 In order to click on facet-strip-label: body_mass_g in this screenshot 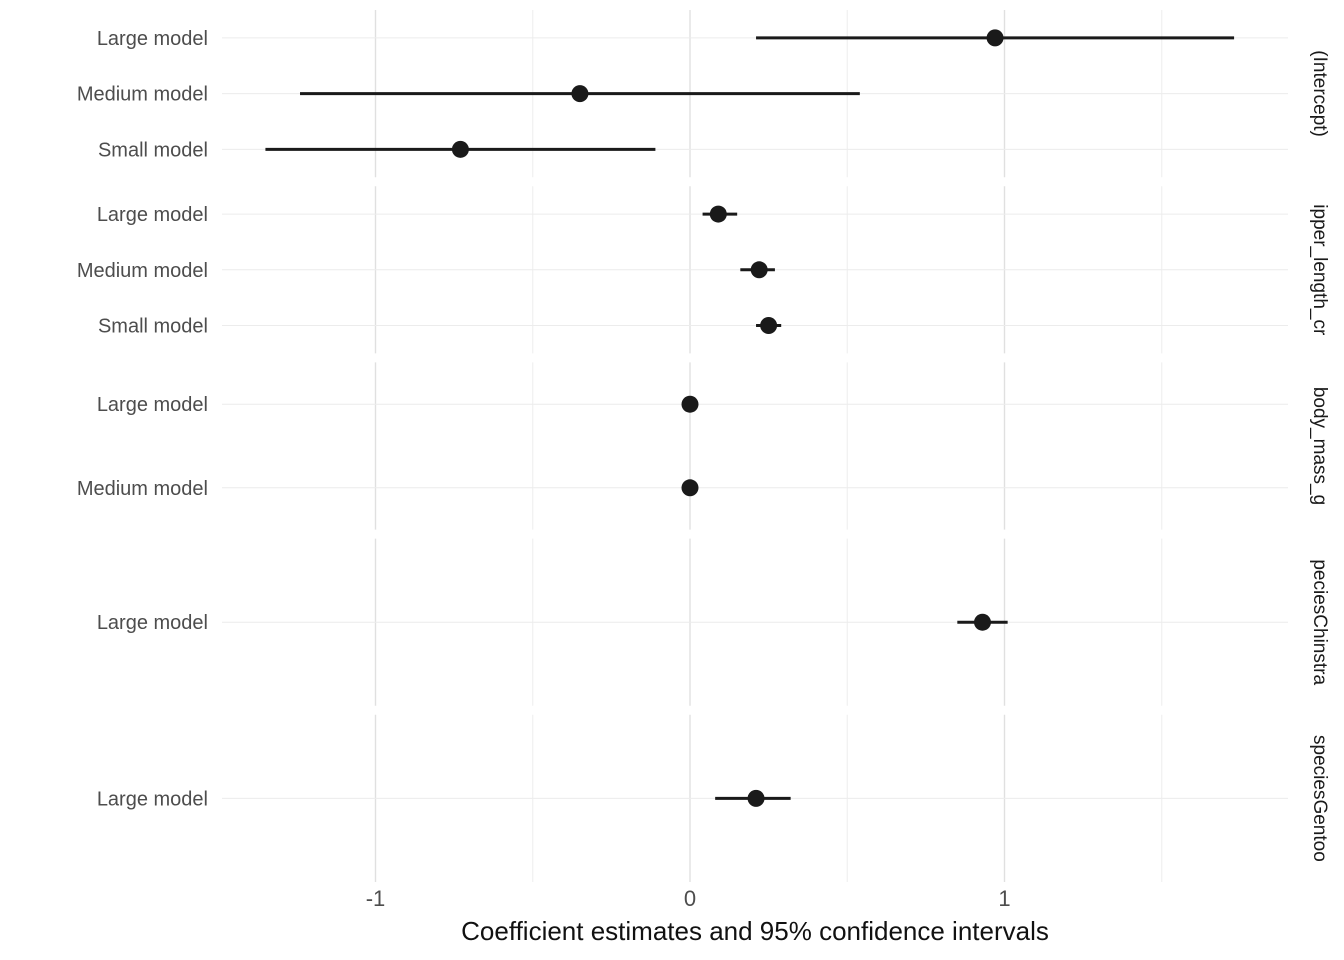, I will do `click(1319, 446)`.